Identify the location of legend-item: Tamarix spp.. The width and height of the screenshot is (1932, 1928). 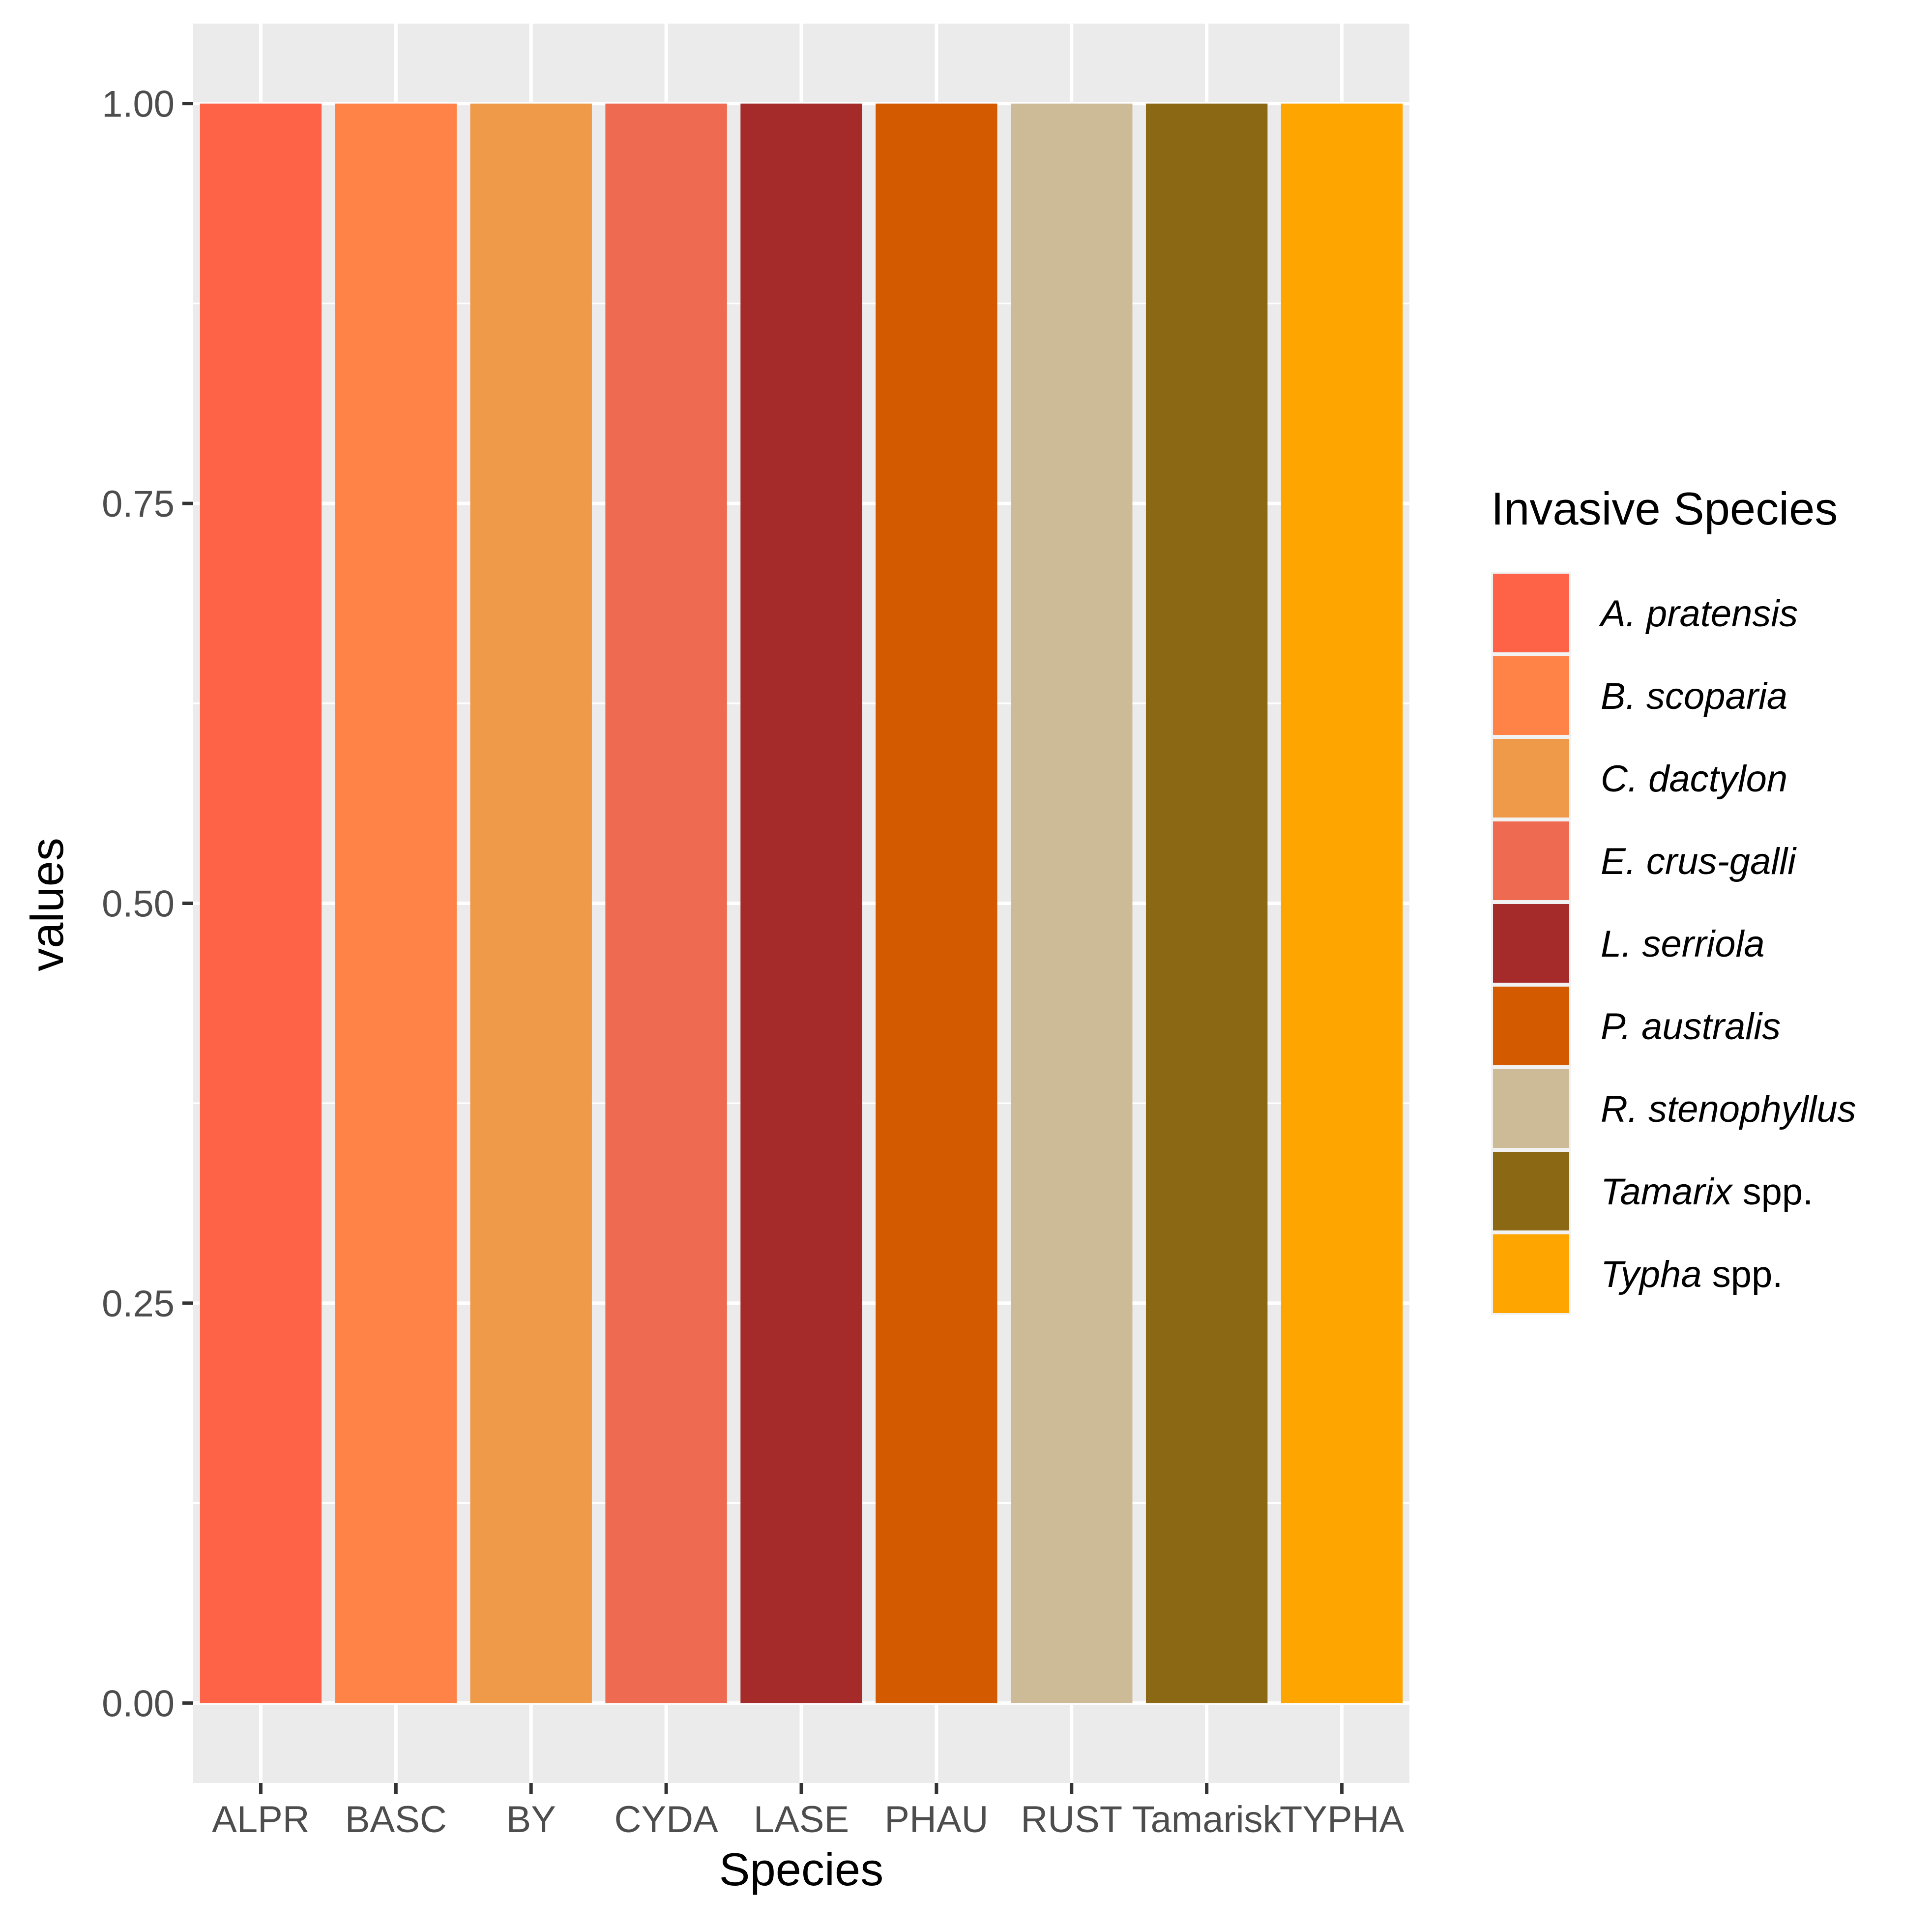
(1652, 1191).